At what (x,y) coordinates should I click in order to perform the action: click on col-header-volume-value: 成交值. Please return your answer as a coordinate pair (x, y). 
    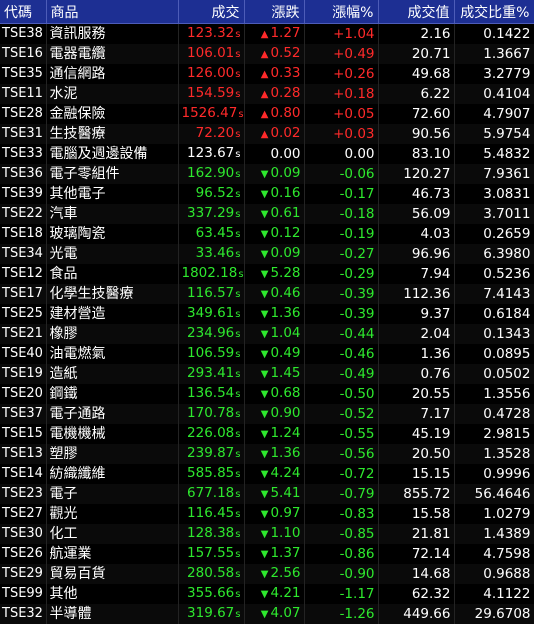
    Looking at the image, I should click on (416, 12).